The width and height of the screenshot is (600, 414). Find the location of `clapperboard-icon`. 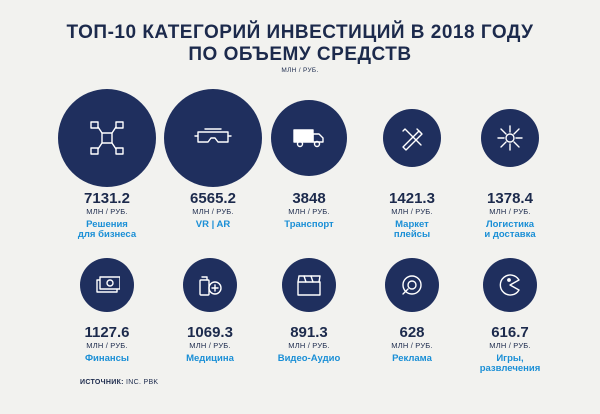

clapperboard-icon is located at coordinates (309, 285).